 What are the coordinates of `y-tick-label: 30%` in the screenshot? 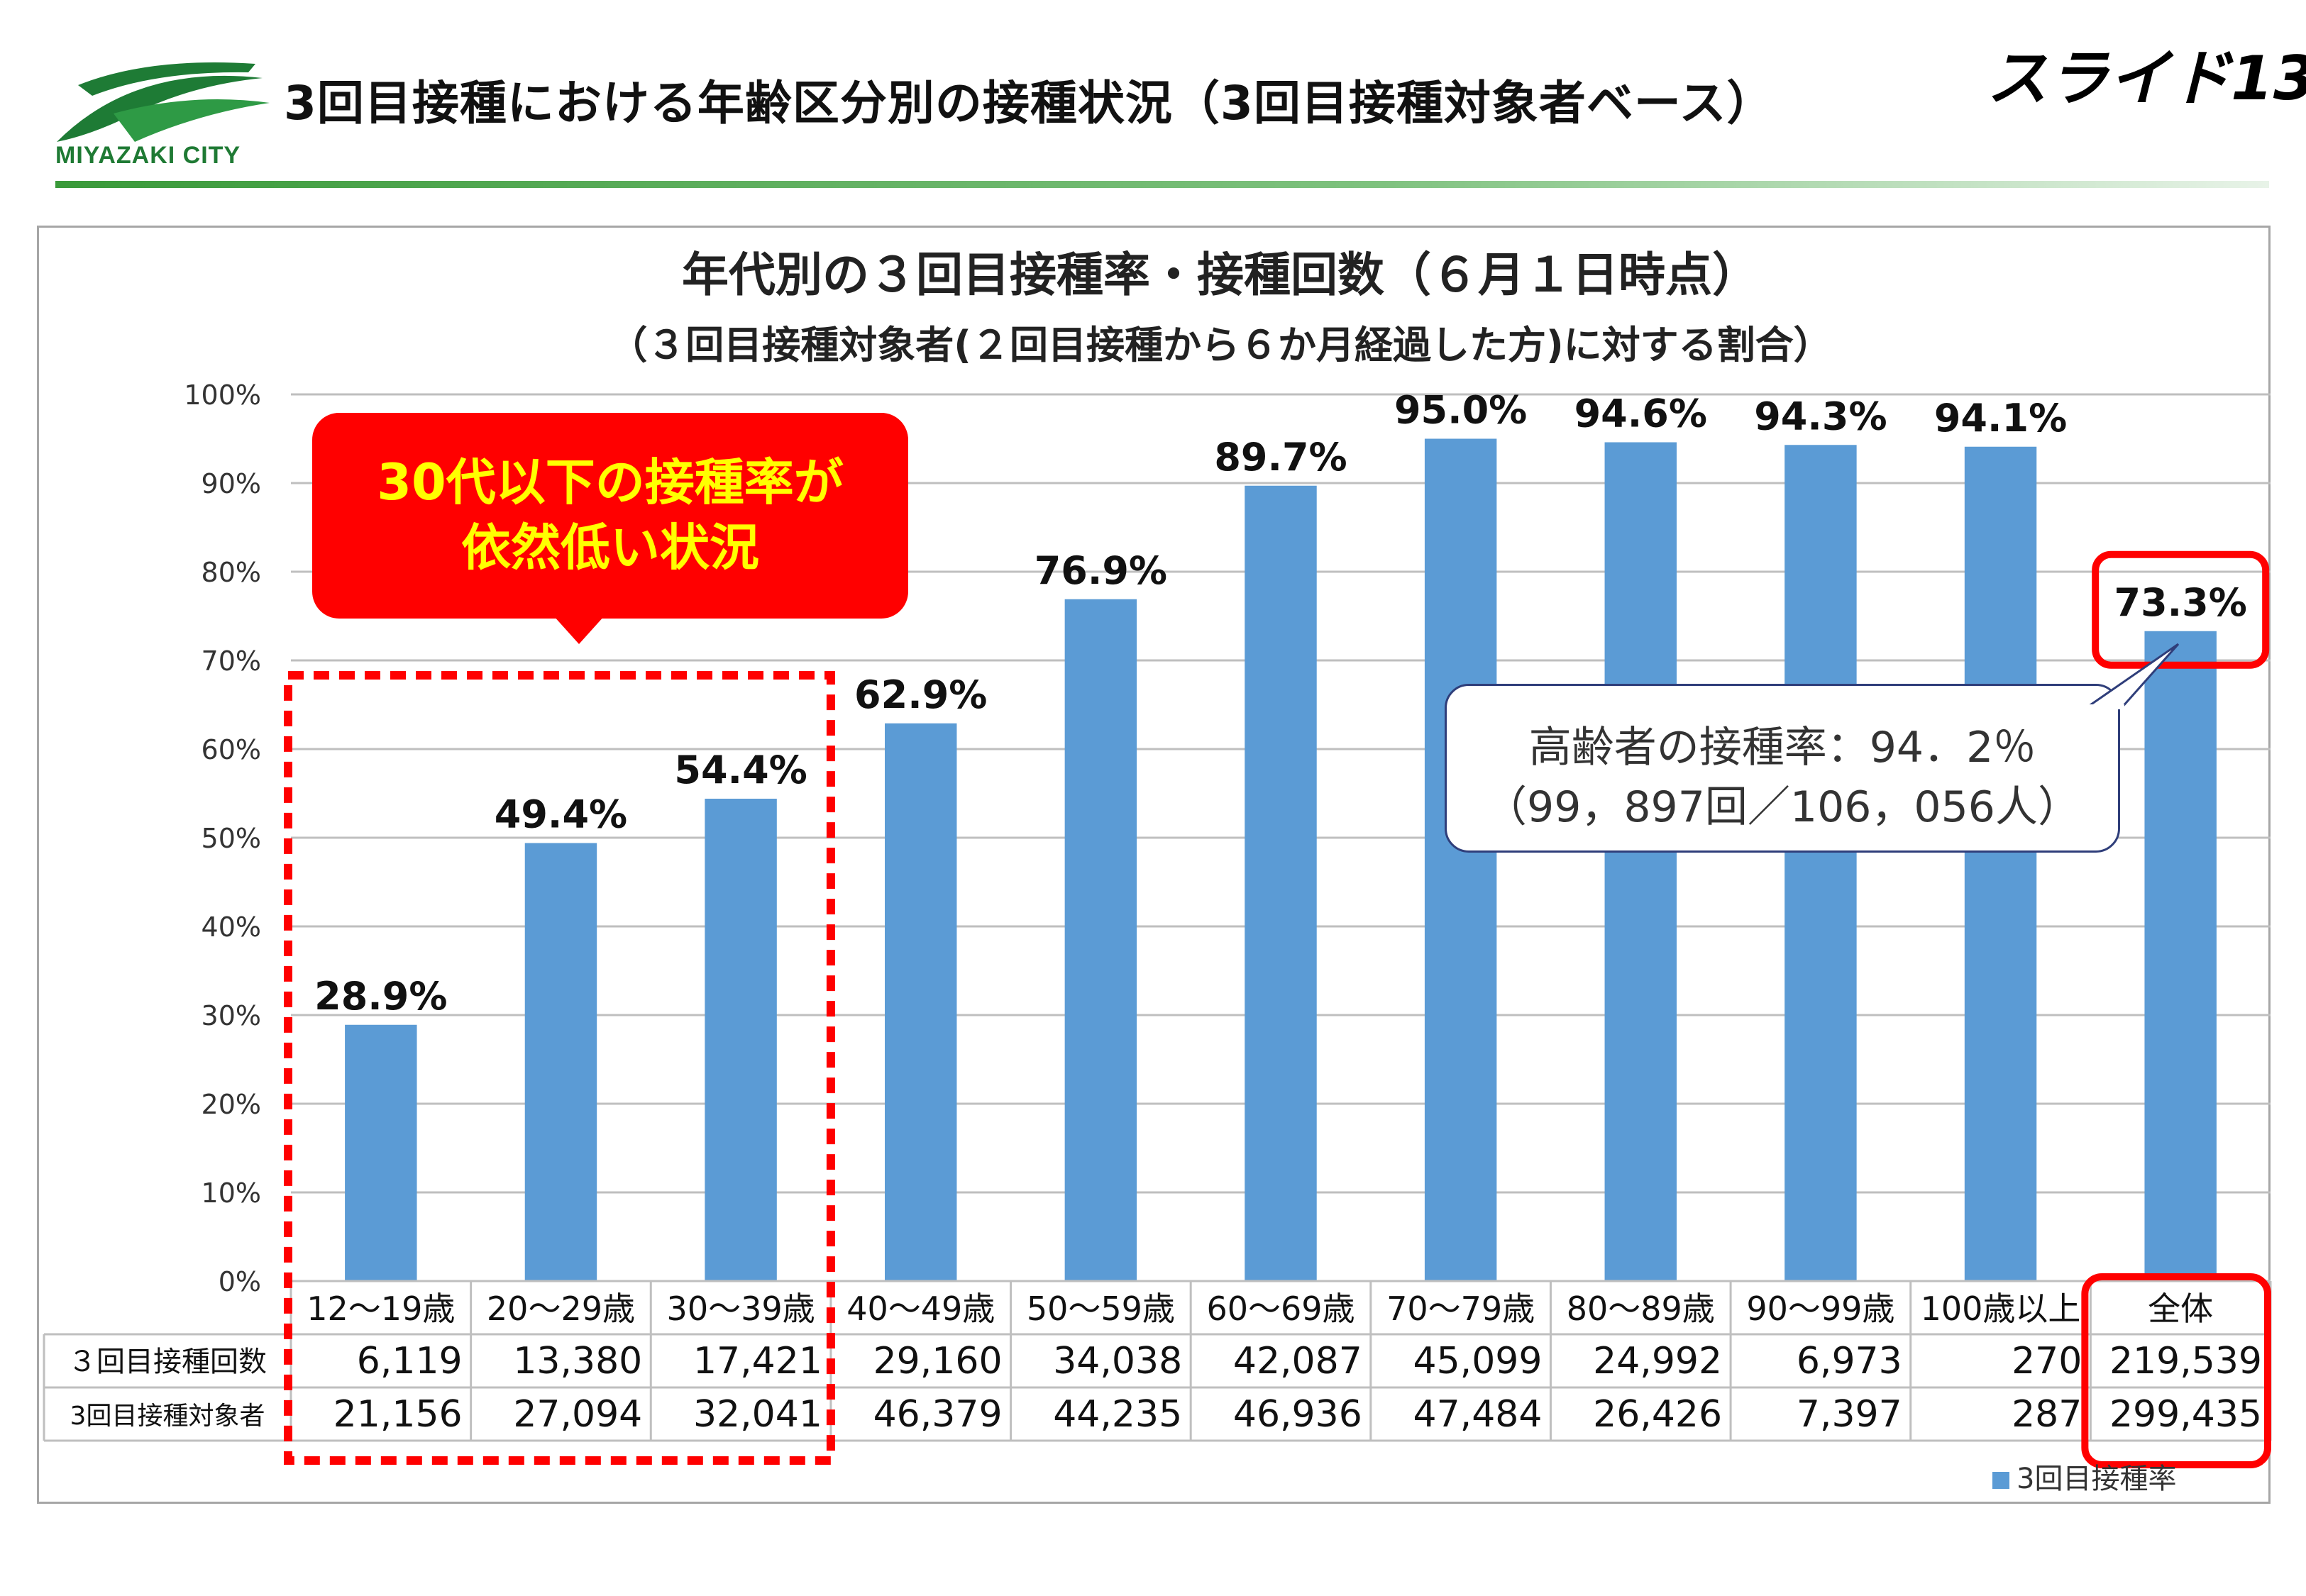 It's located at (231, 1015).